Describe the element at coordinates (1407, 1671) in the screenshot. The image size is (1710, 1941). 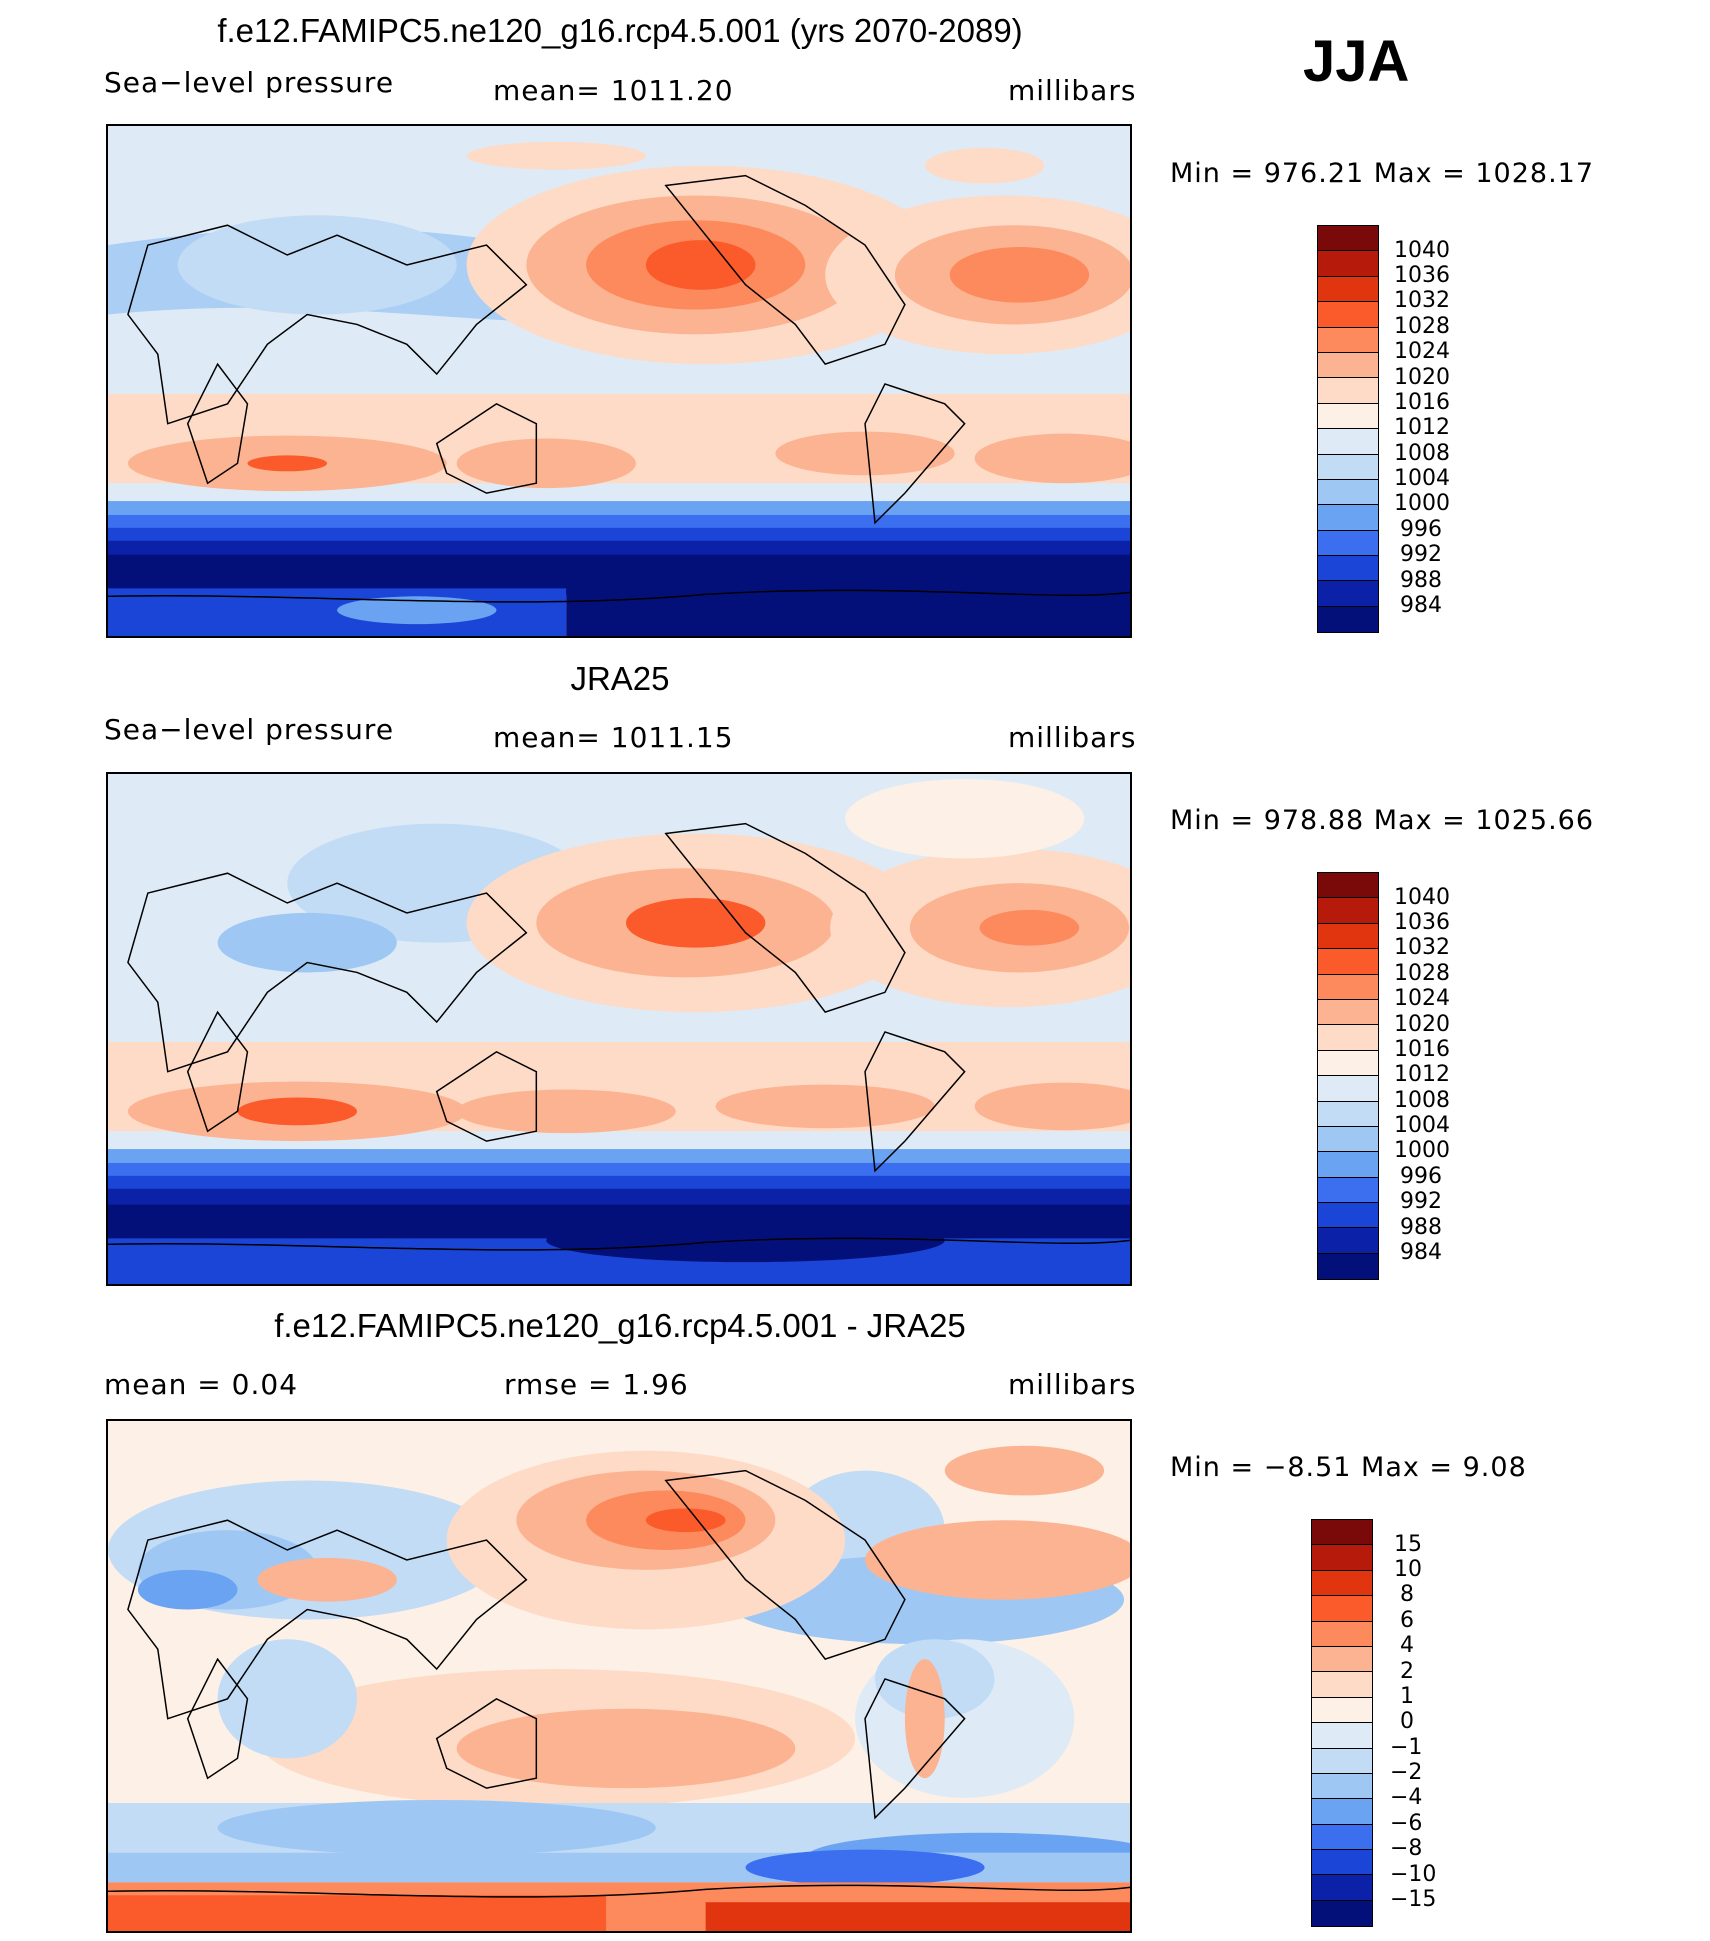
I see `panel3-colorbar-tick: 2` at that location.